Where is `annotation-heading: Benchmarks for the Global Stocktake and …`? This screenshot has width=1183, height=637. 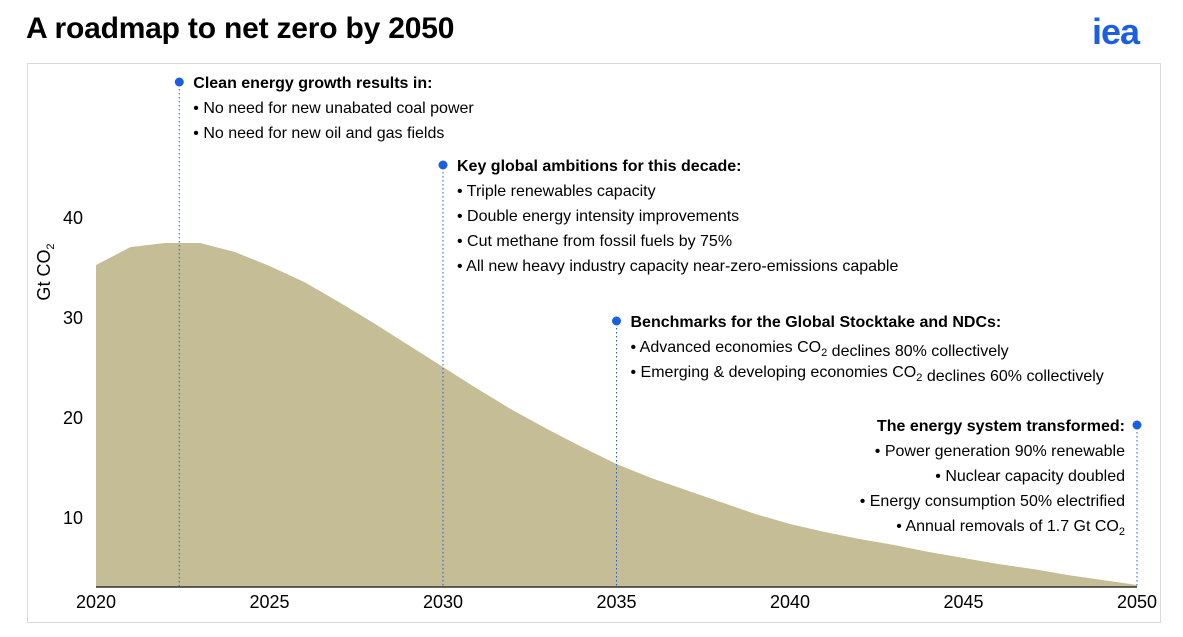
annotation-heading: Benchmarks for the Global Stocktake and … is located at coordinates (816, 322).